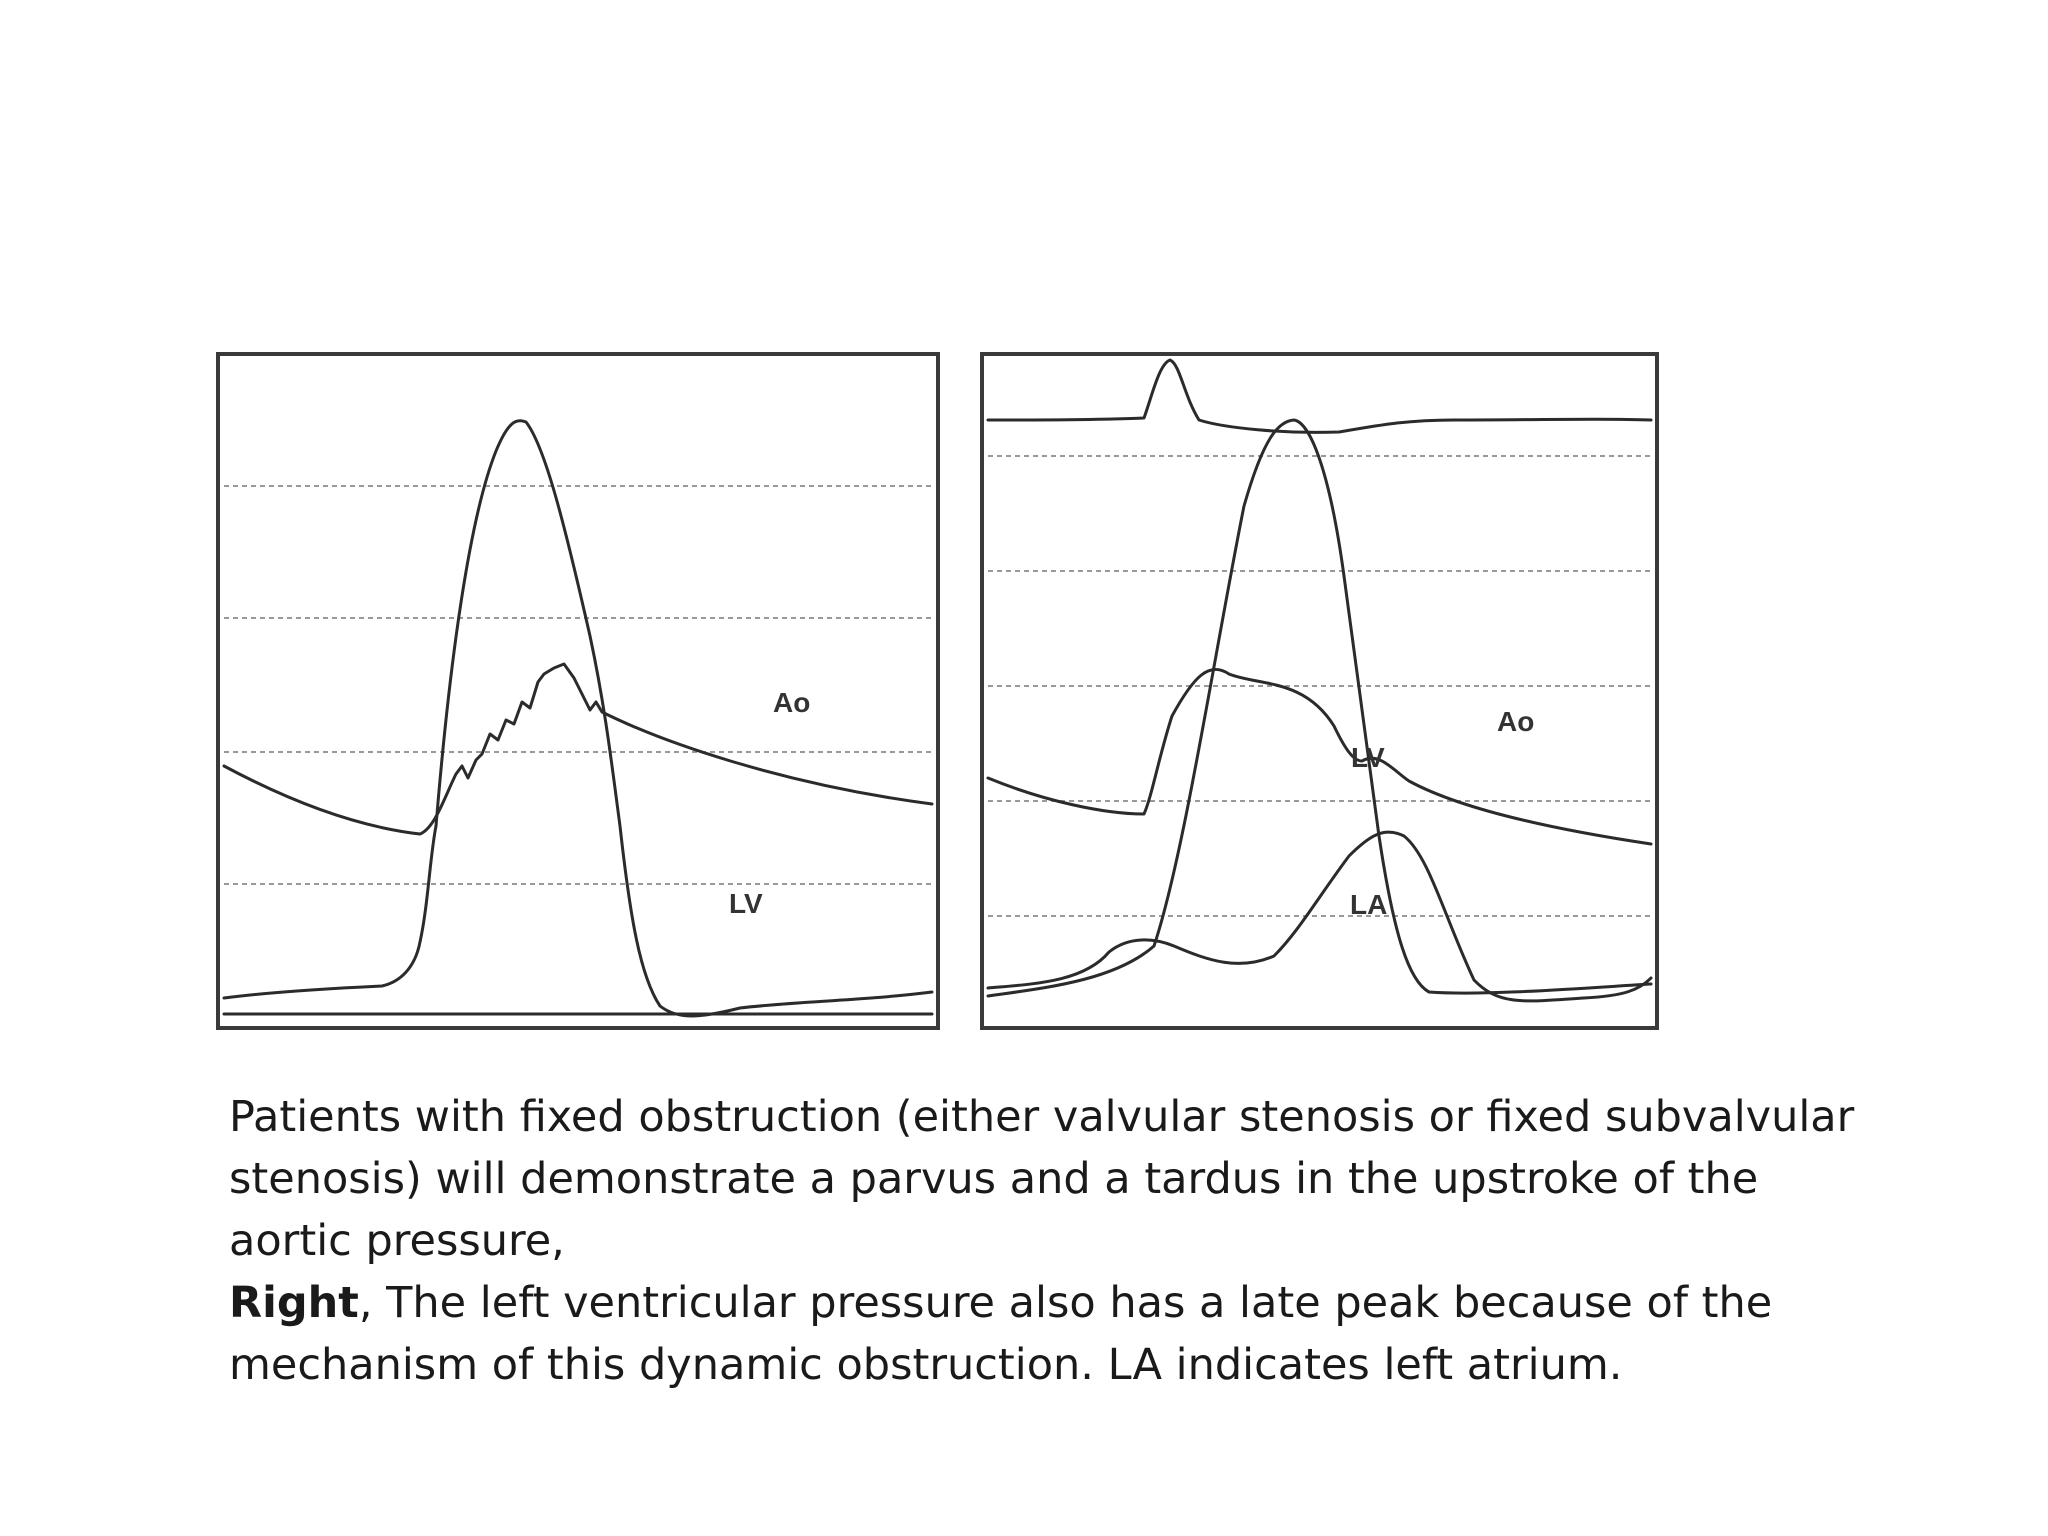  What do you see at coordinates (1369, 904) in the screenshot?
I see `right-la-label: LA` at bounding box center [1369, 904].